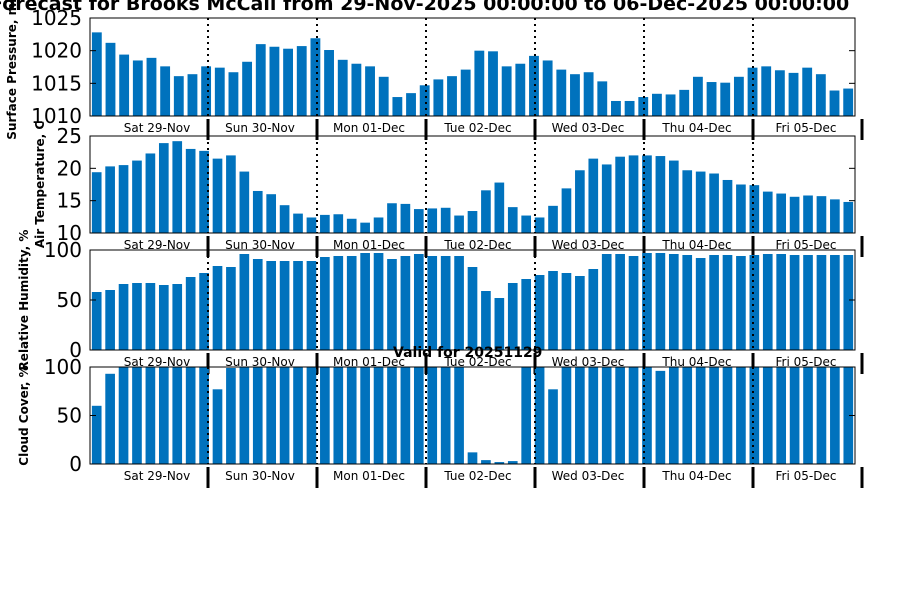 The width and height of the screenshot is (900, 600). I want to click on y-tick-label: 50, so click(69, 416).